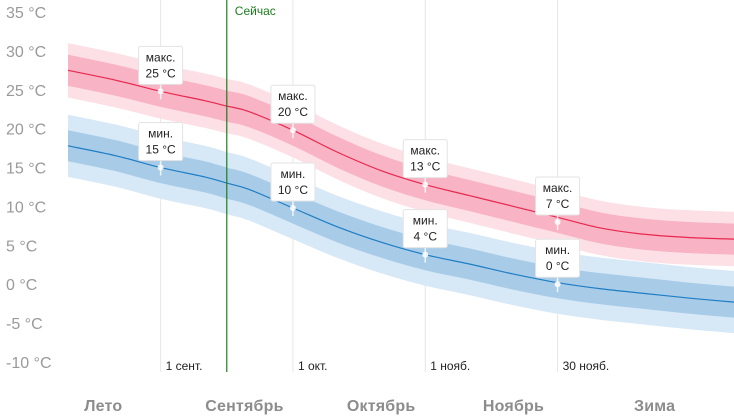  Describe the element at coordinates (26, 130) in the screenshot. I see `y-tick-label: 20 °C` at that location.